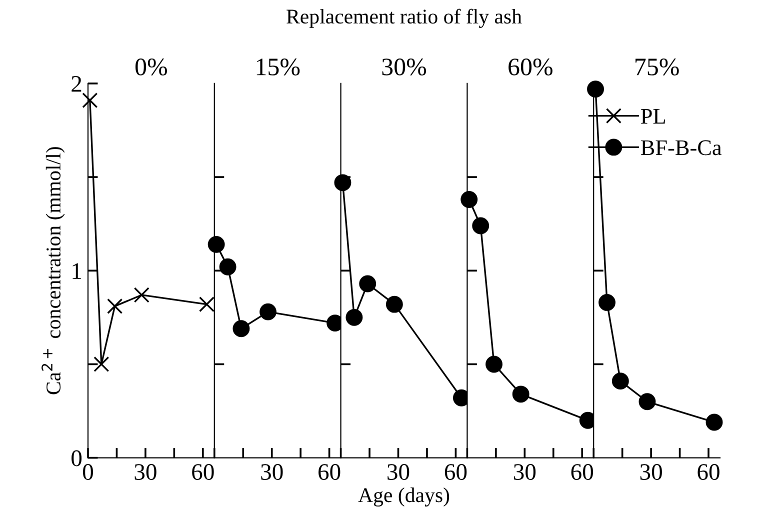 This screenshot has height=525, width=763. What do you see at coordinates (530, 67) in the screenshot?
I see `chart-title: 60%` at bounding box center [530, 67].